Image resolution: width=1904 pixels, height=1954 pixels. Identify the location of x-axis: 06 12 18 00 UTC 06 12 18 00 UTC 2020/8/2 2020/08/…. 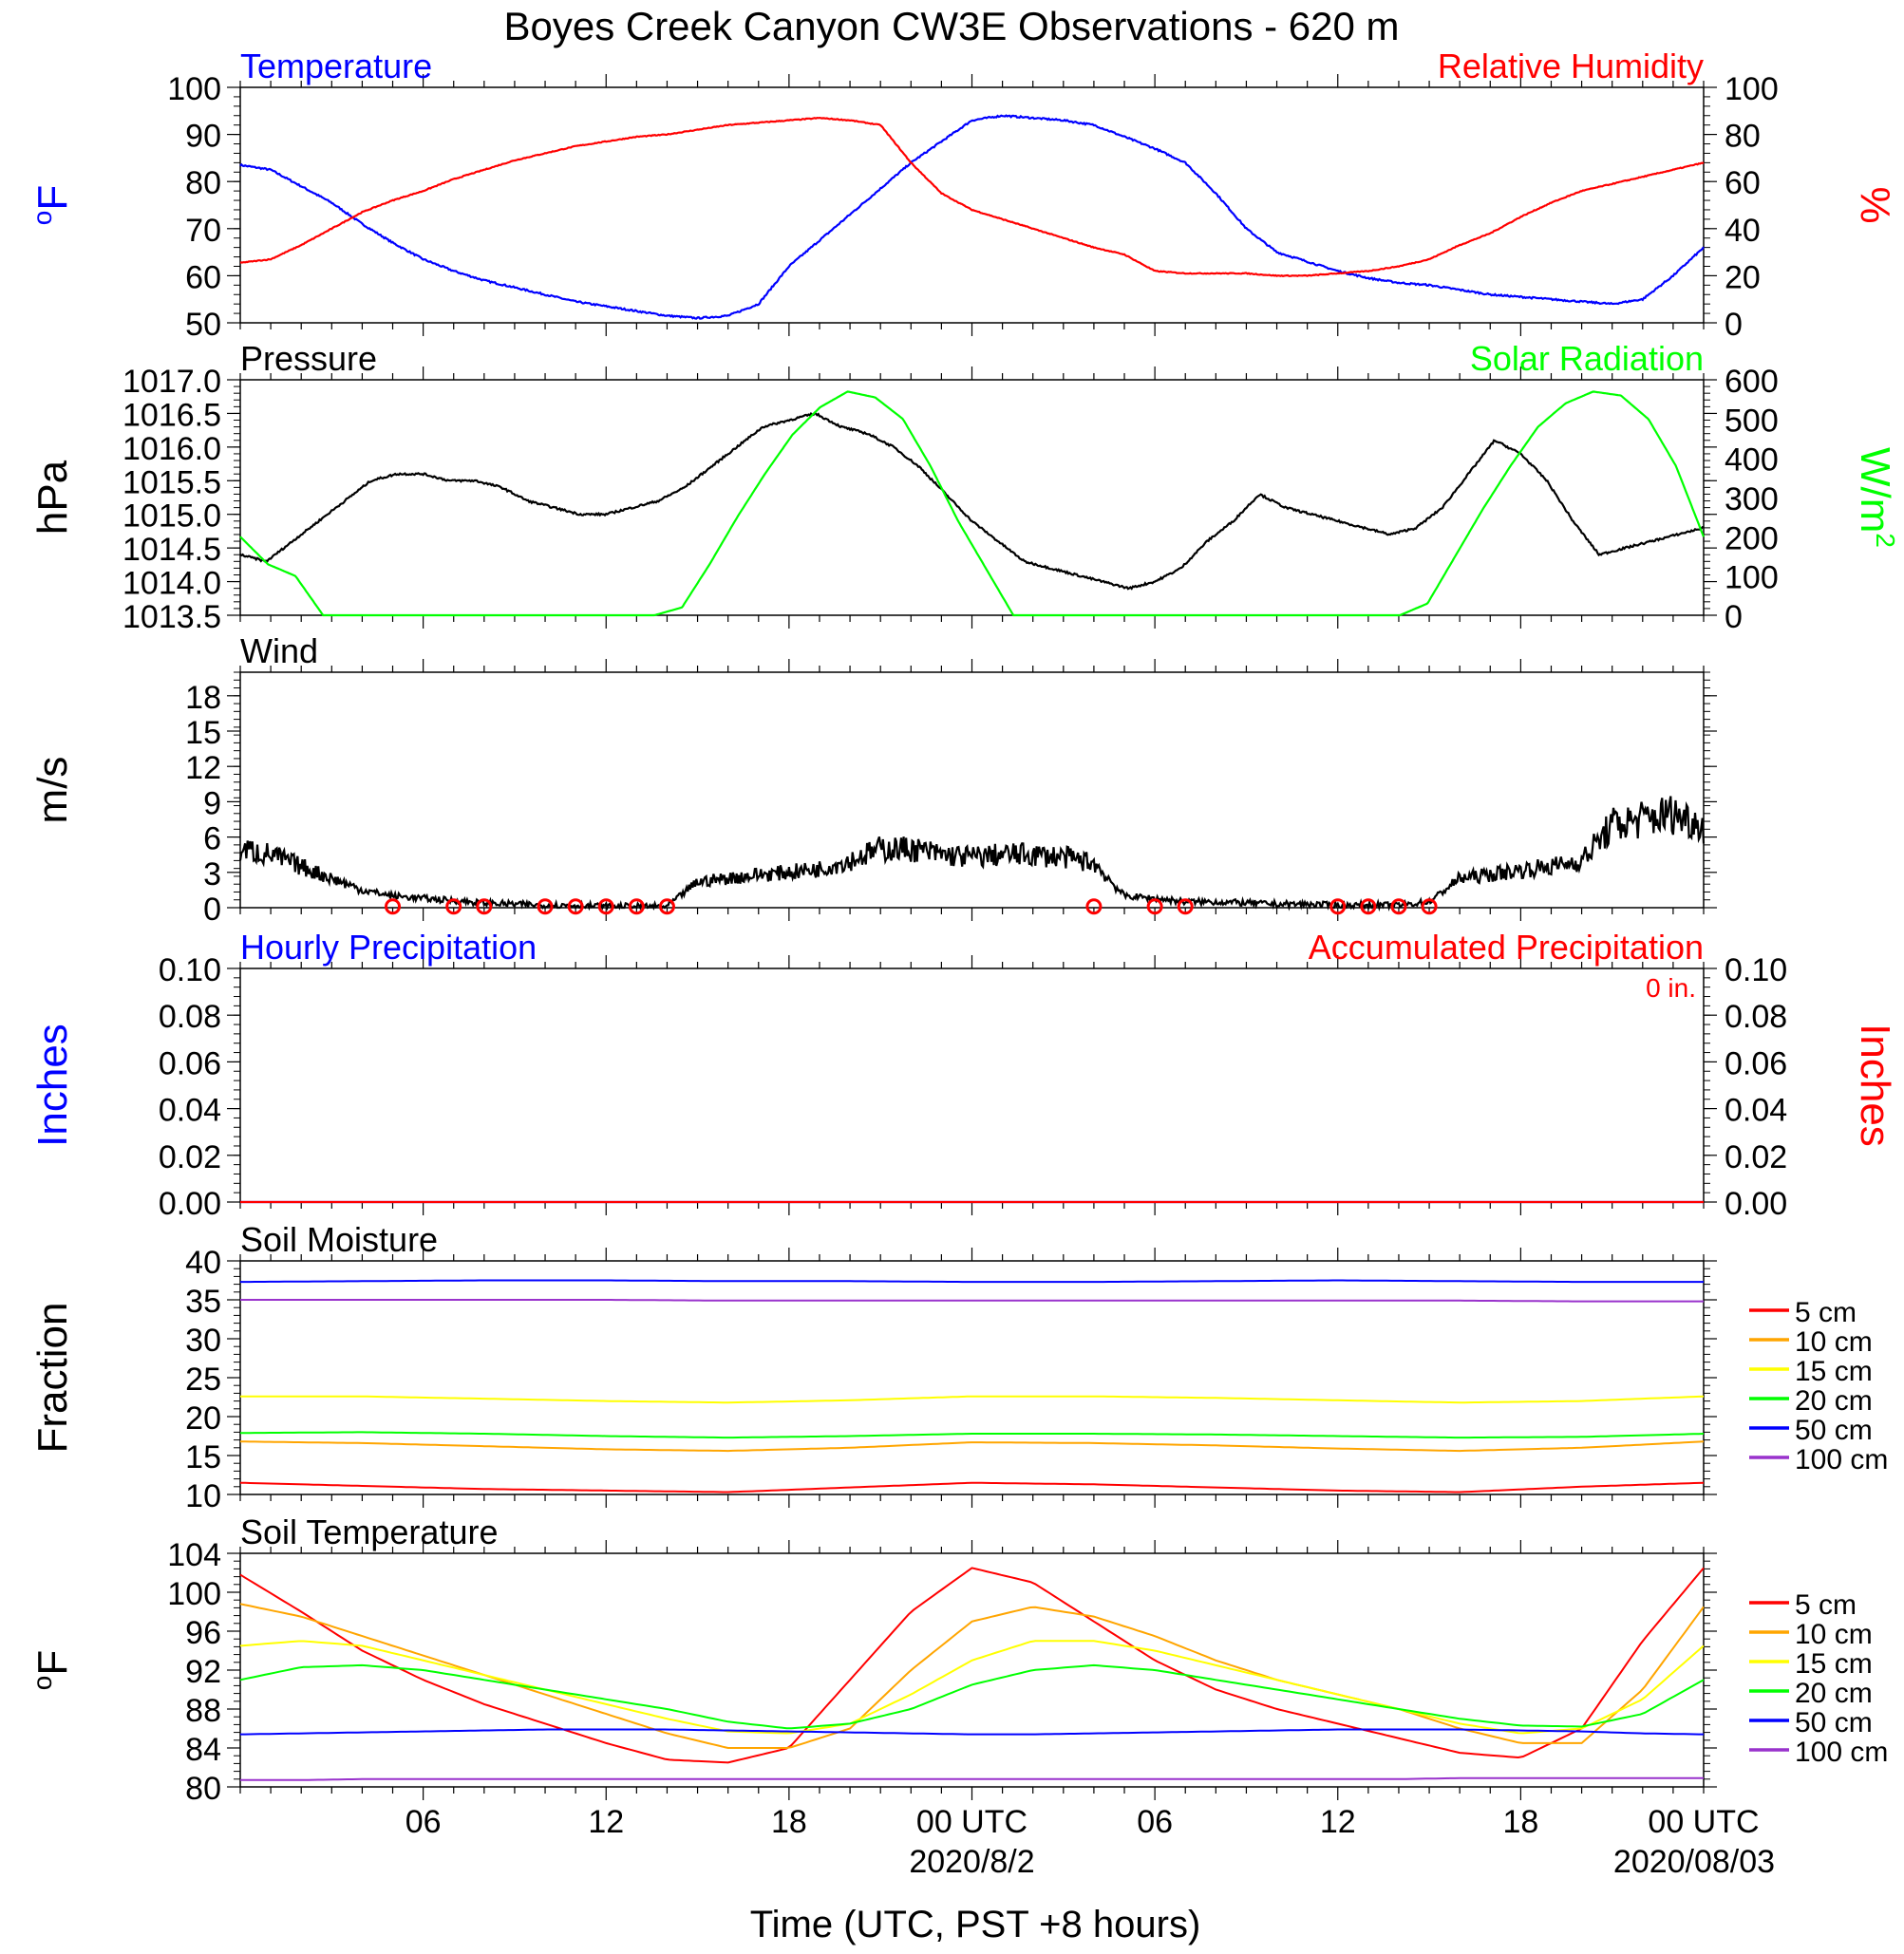
(1090, 1842).